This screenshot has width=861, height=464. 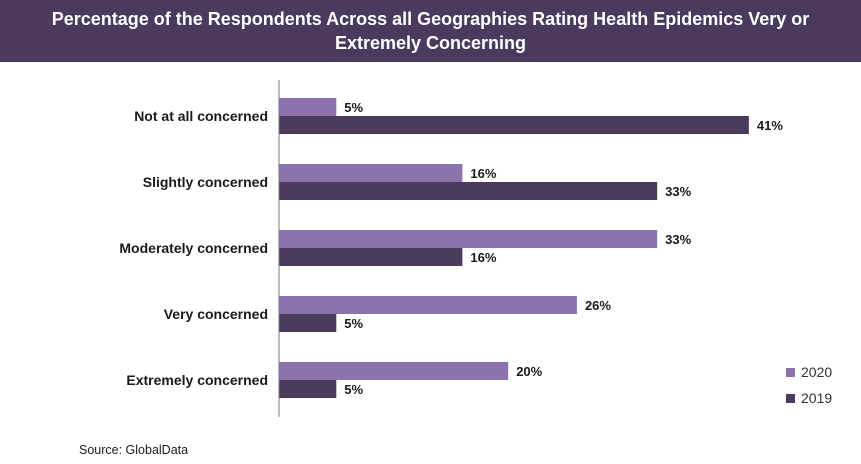 I want to click on data-label-2019: 33%, so click(x=678, y=191).